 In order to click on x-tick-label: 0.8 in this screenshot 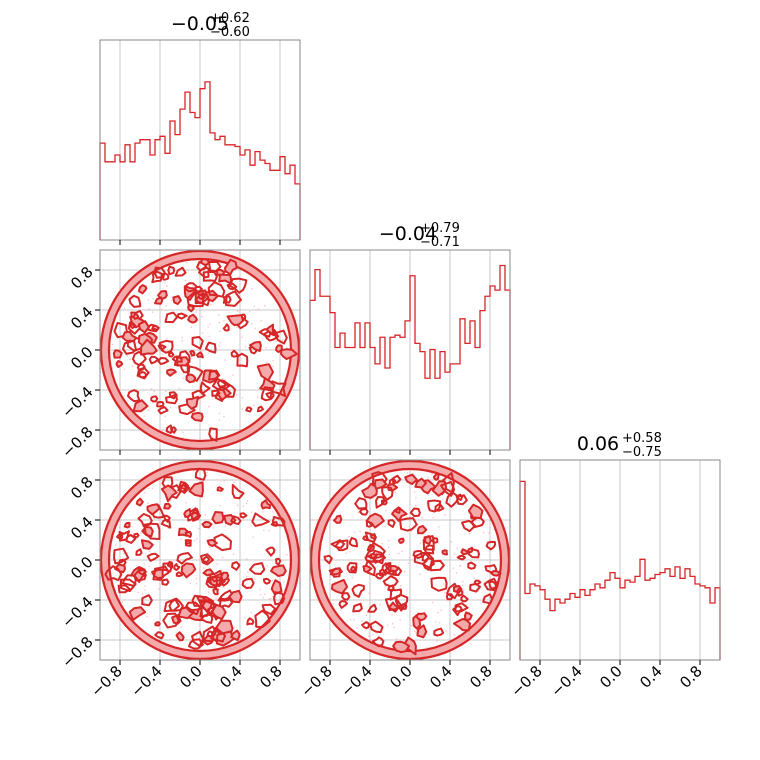, I will do `click(691, 677)`.